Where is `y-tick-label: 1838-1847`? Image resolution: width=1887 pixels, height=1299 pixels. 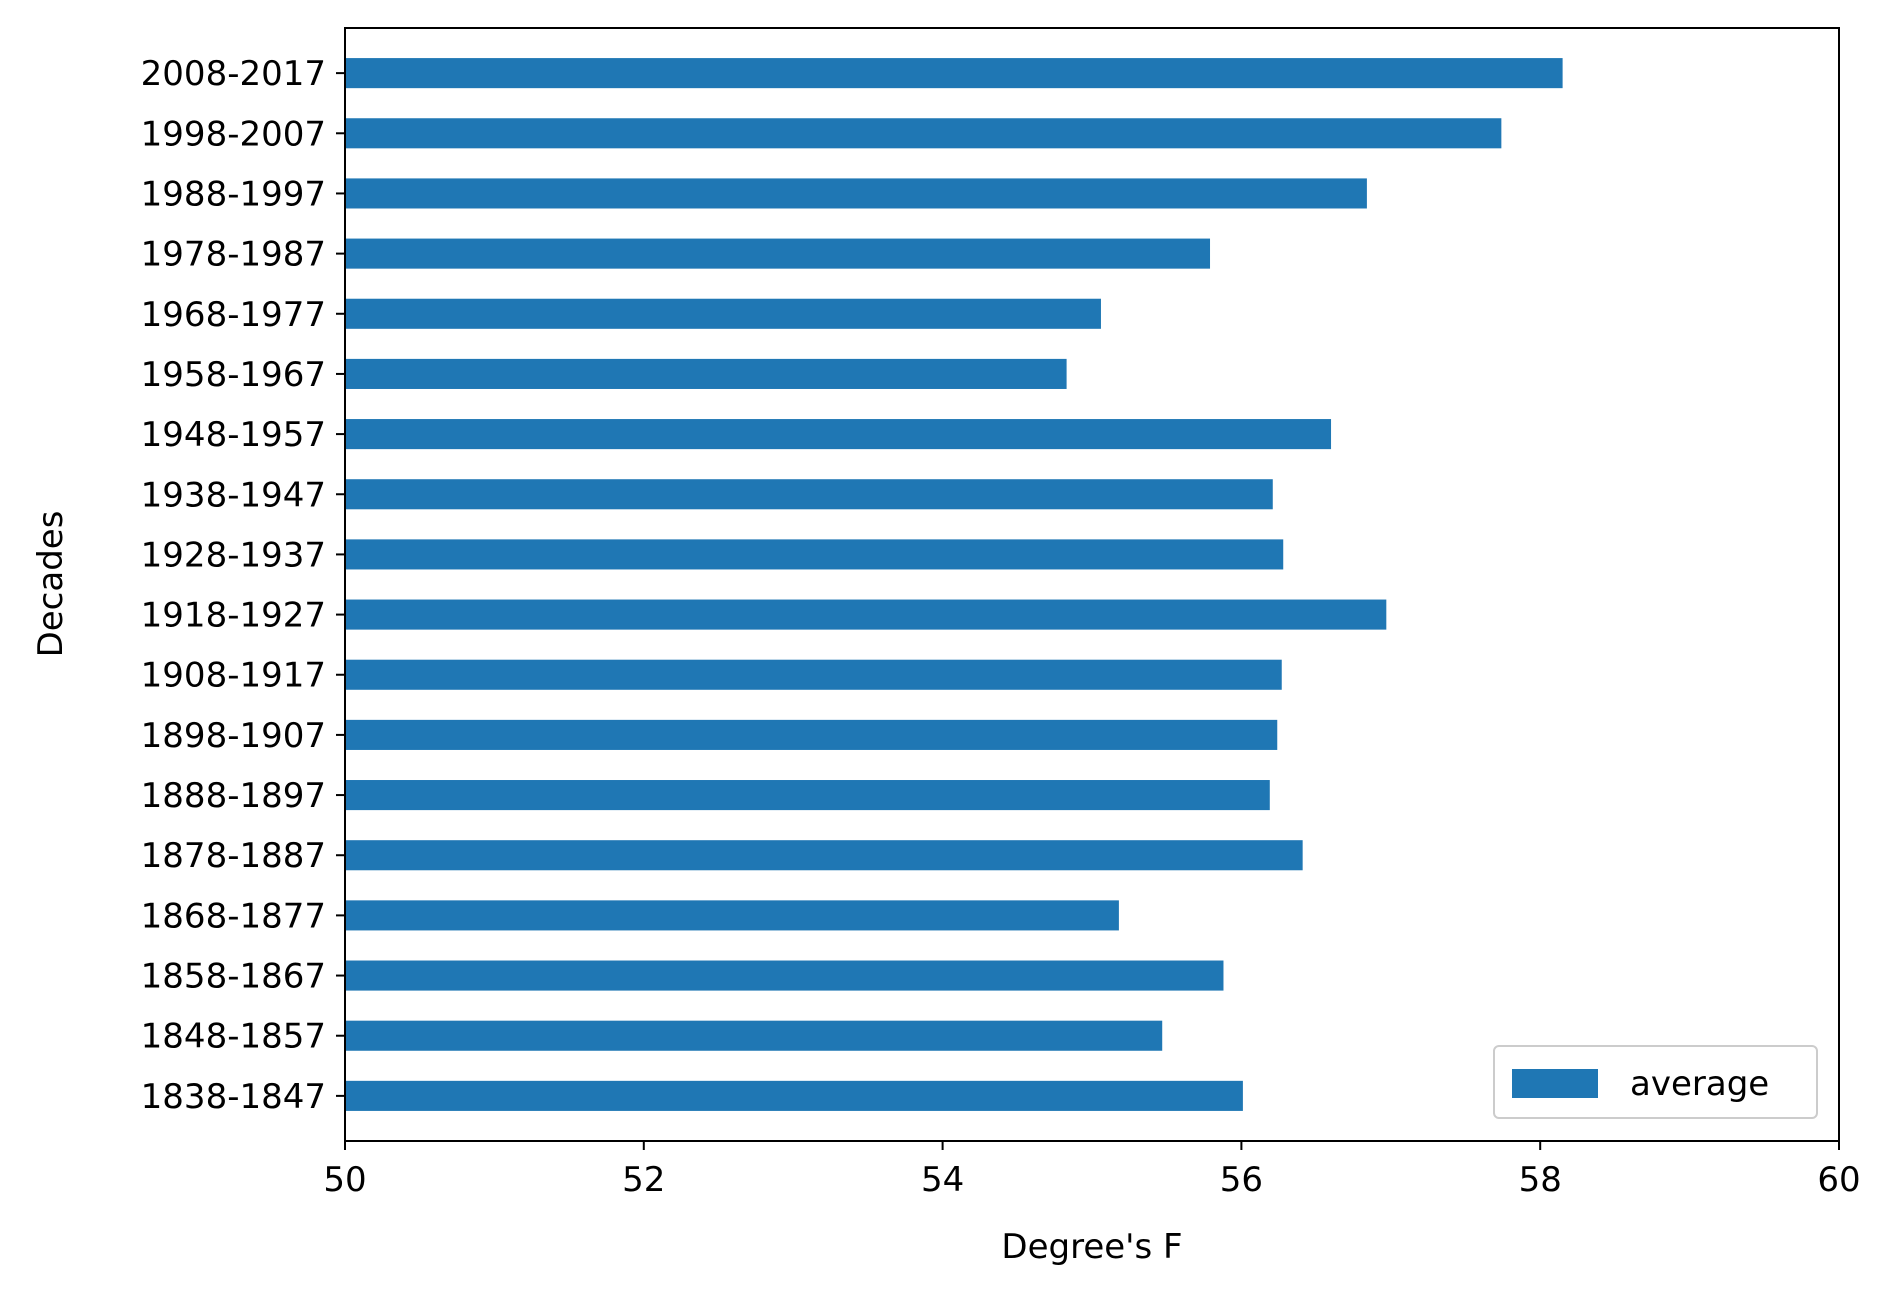
y-tick-label: 1838-1847 is located at coordinates (233, 1097).